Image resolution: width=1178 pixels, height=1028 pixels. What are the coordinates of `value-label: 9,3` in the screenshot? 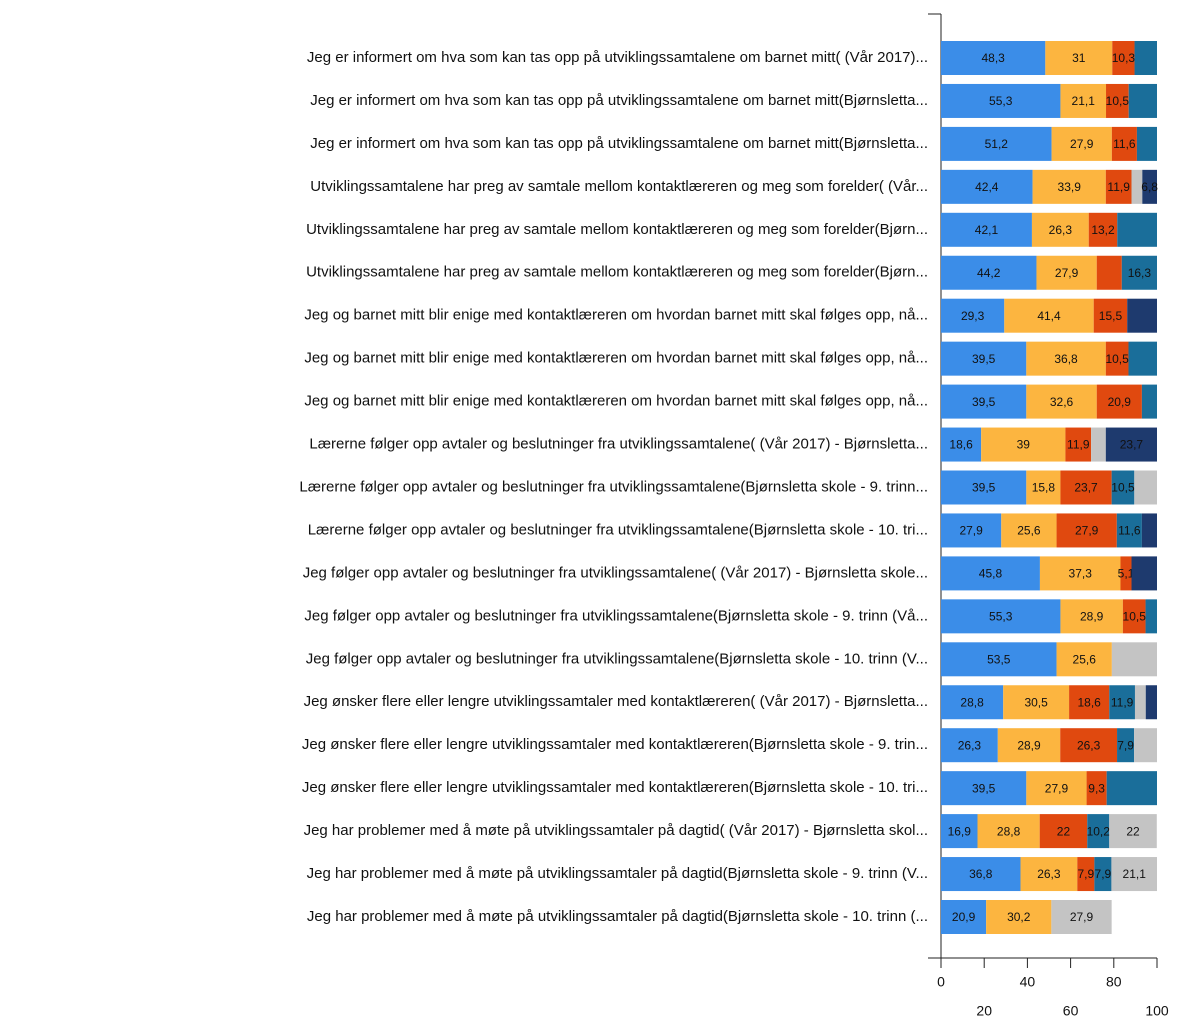 It's located at (1096, 788).